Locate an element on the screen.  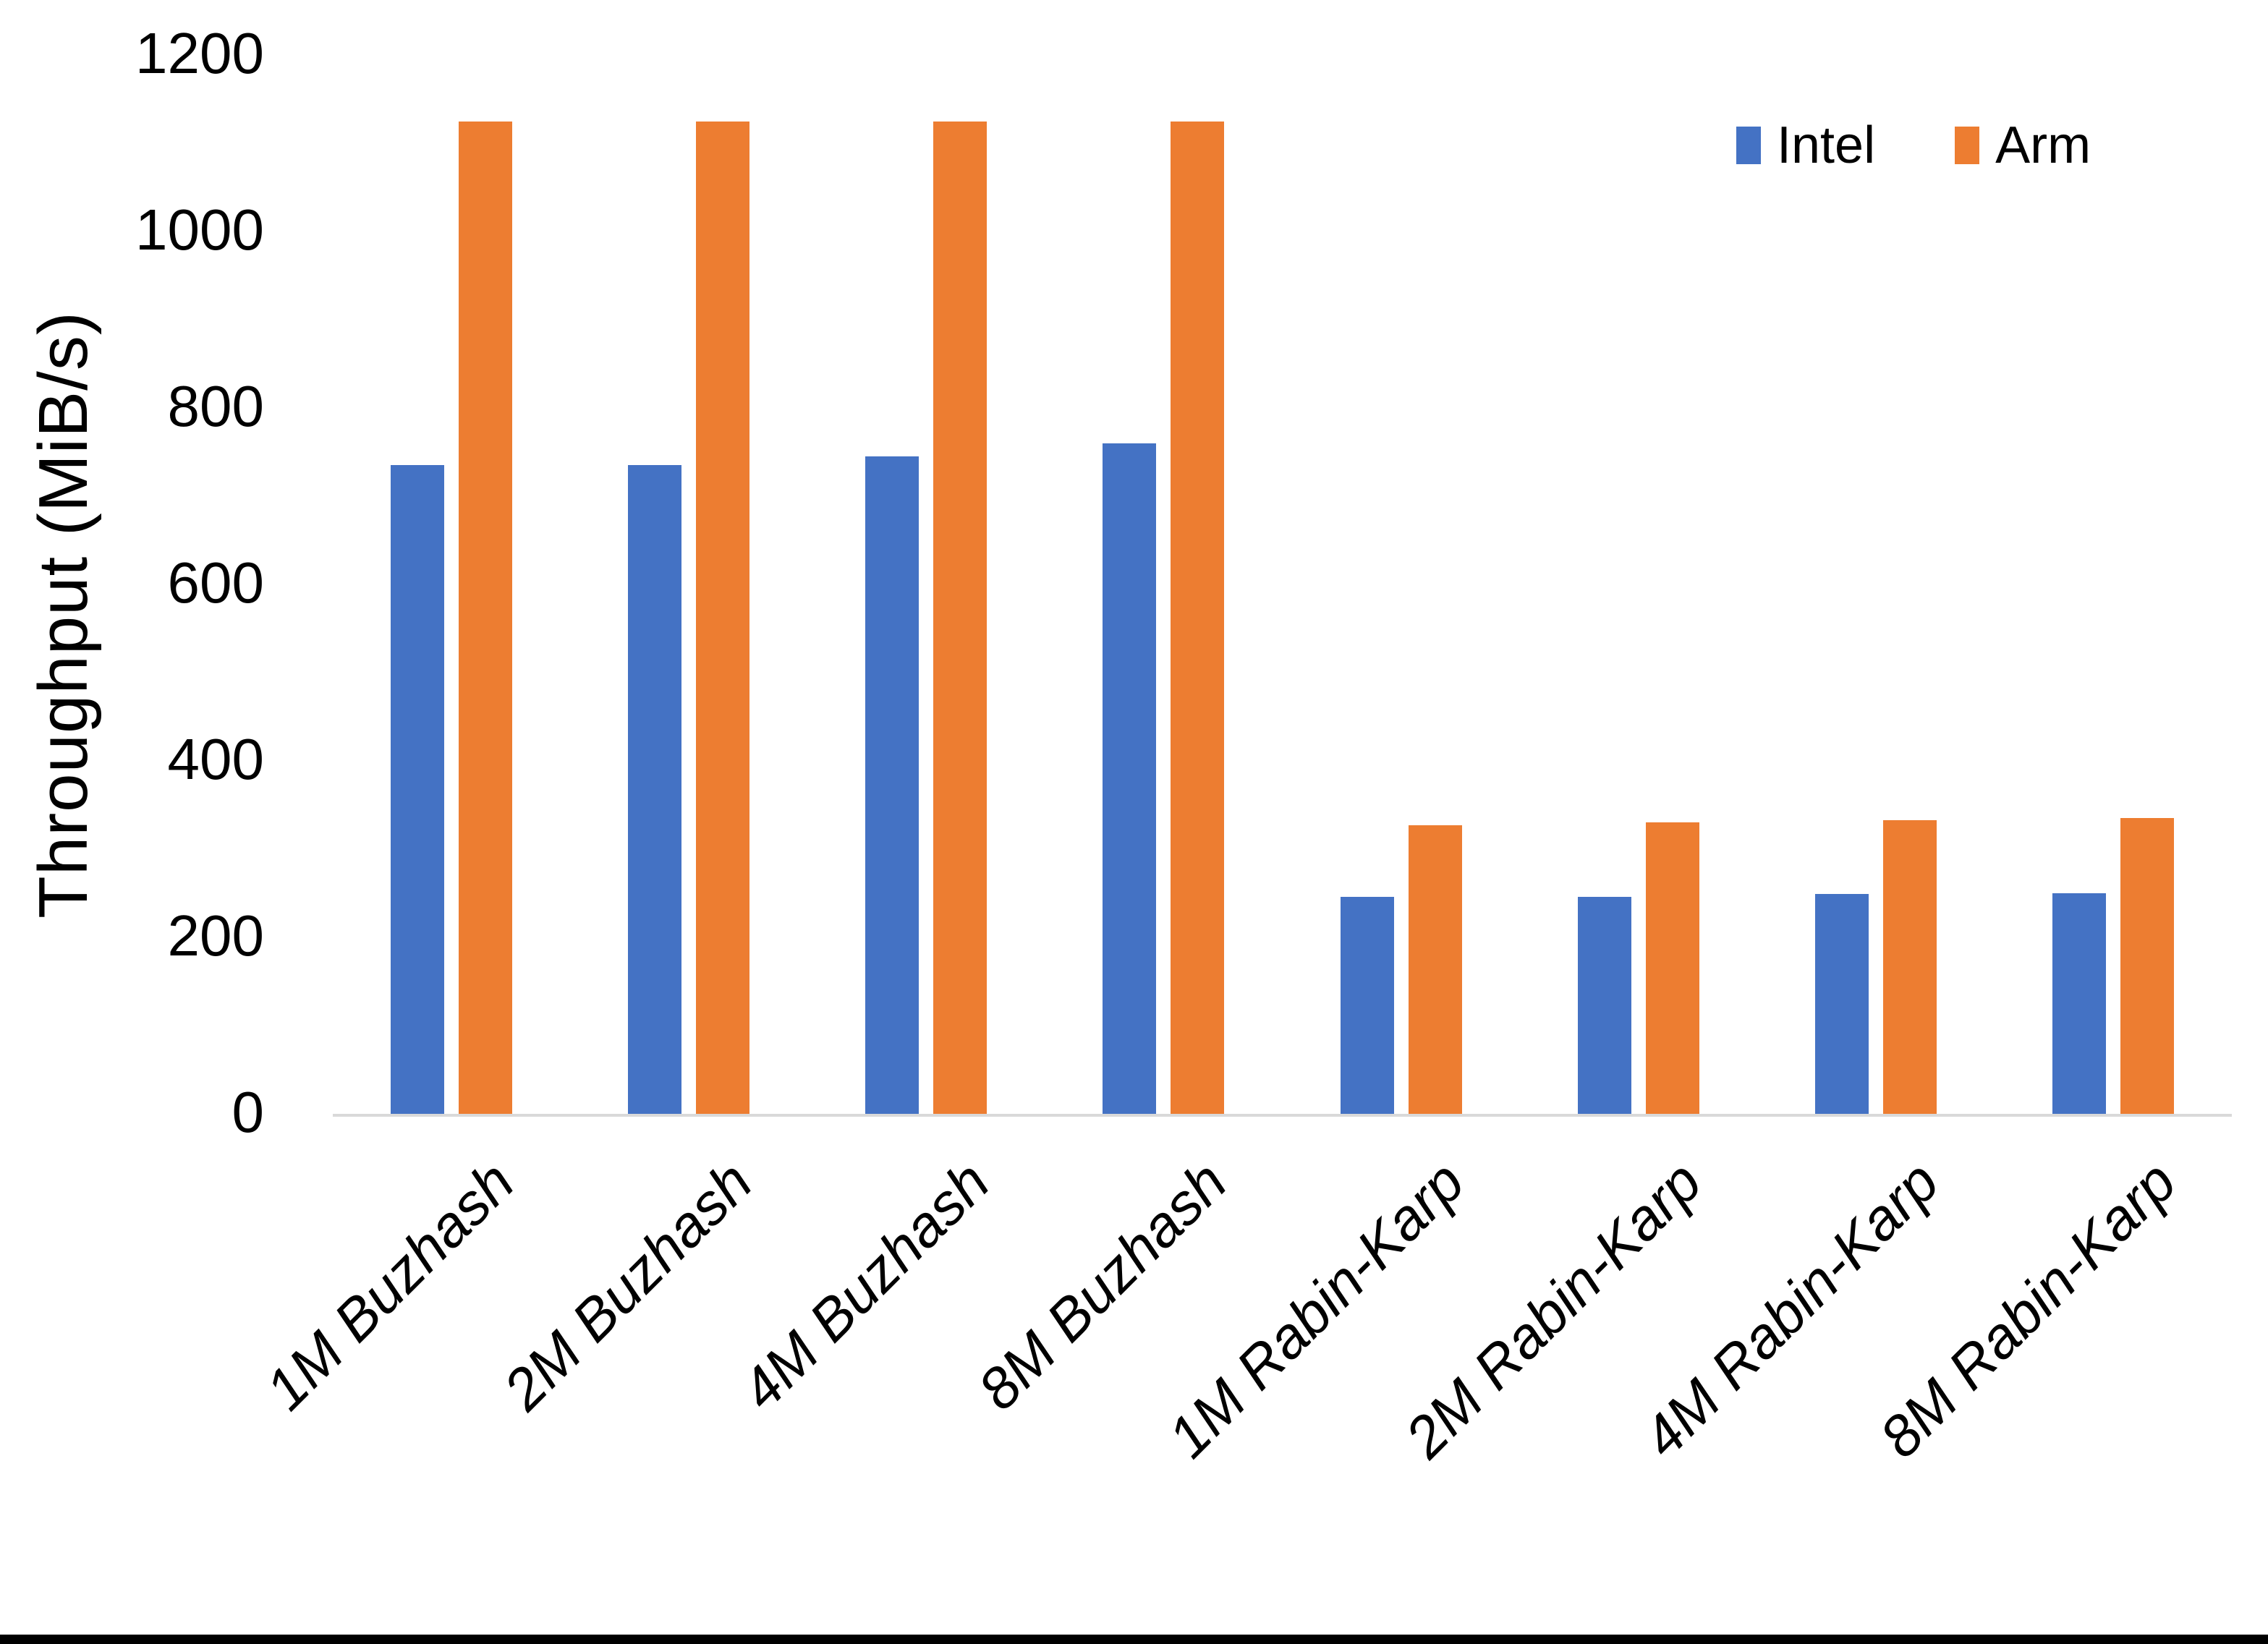
legend-item-arm: Arm is located at coordinates (2023, 145).